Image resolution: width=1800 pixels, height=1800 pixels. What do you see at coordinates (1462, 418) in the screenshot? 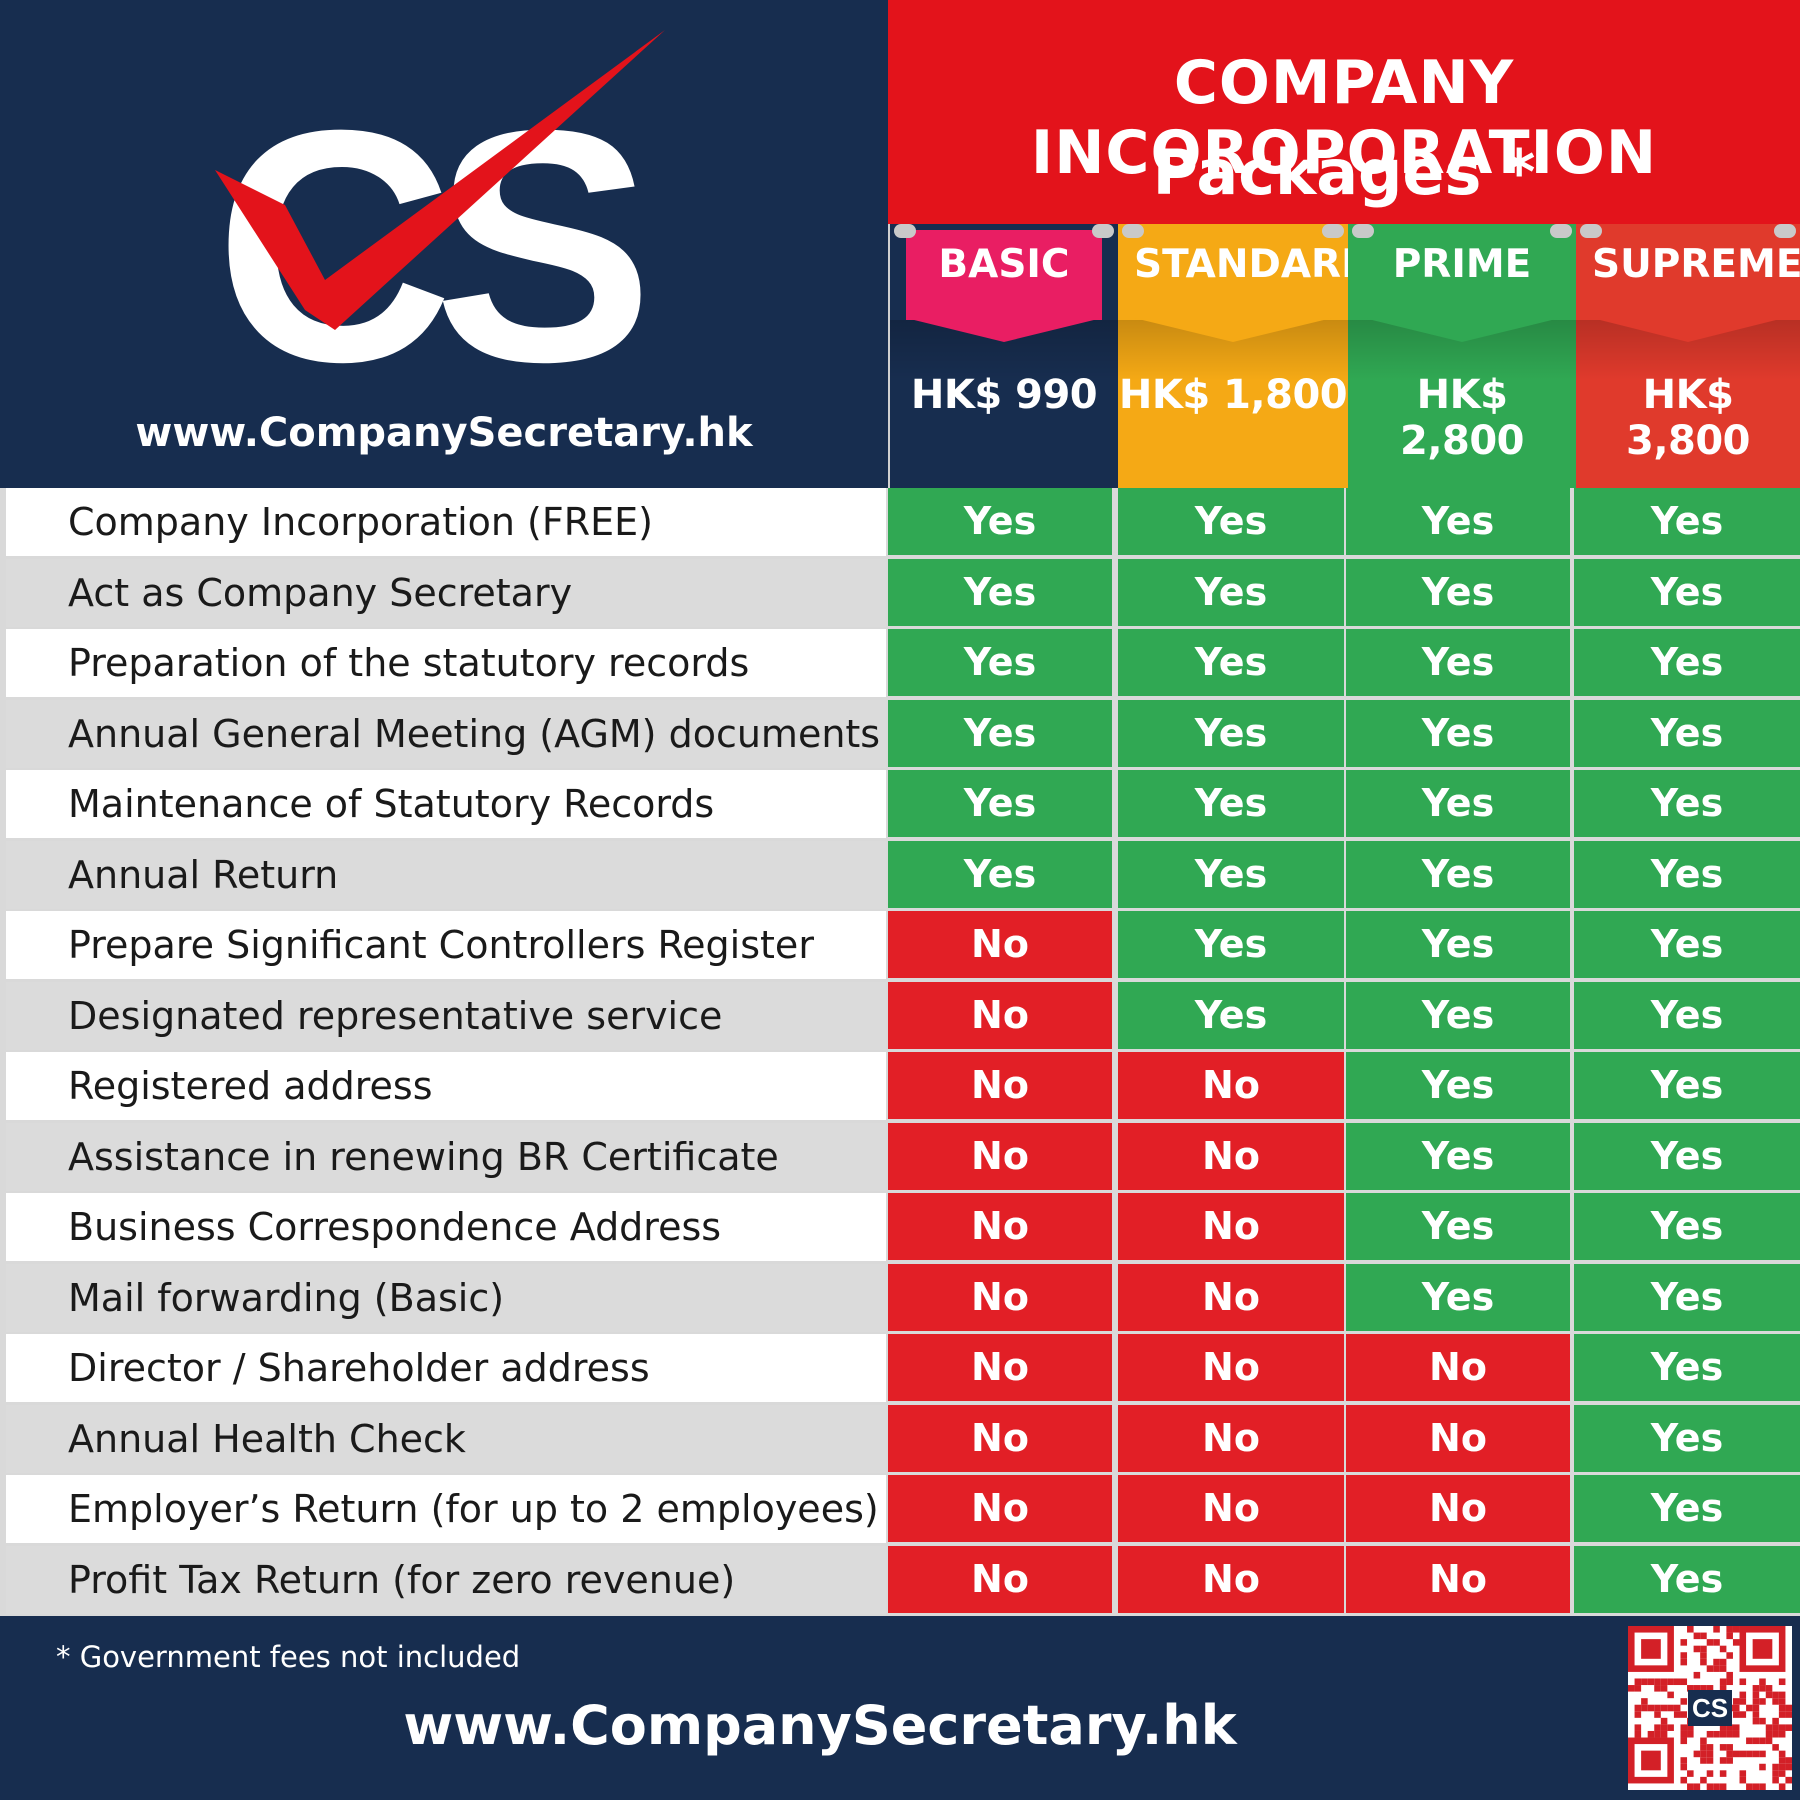
I see `package-price: HK$ 2,800` at bounding box center [1462, 418].